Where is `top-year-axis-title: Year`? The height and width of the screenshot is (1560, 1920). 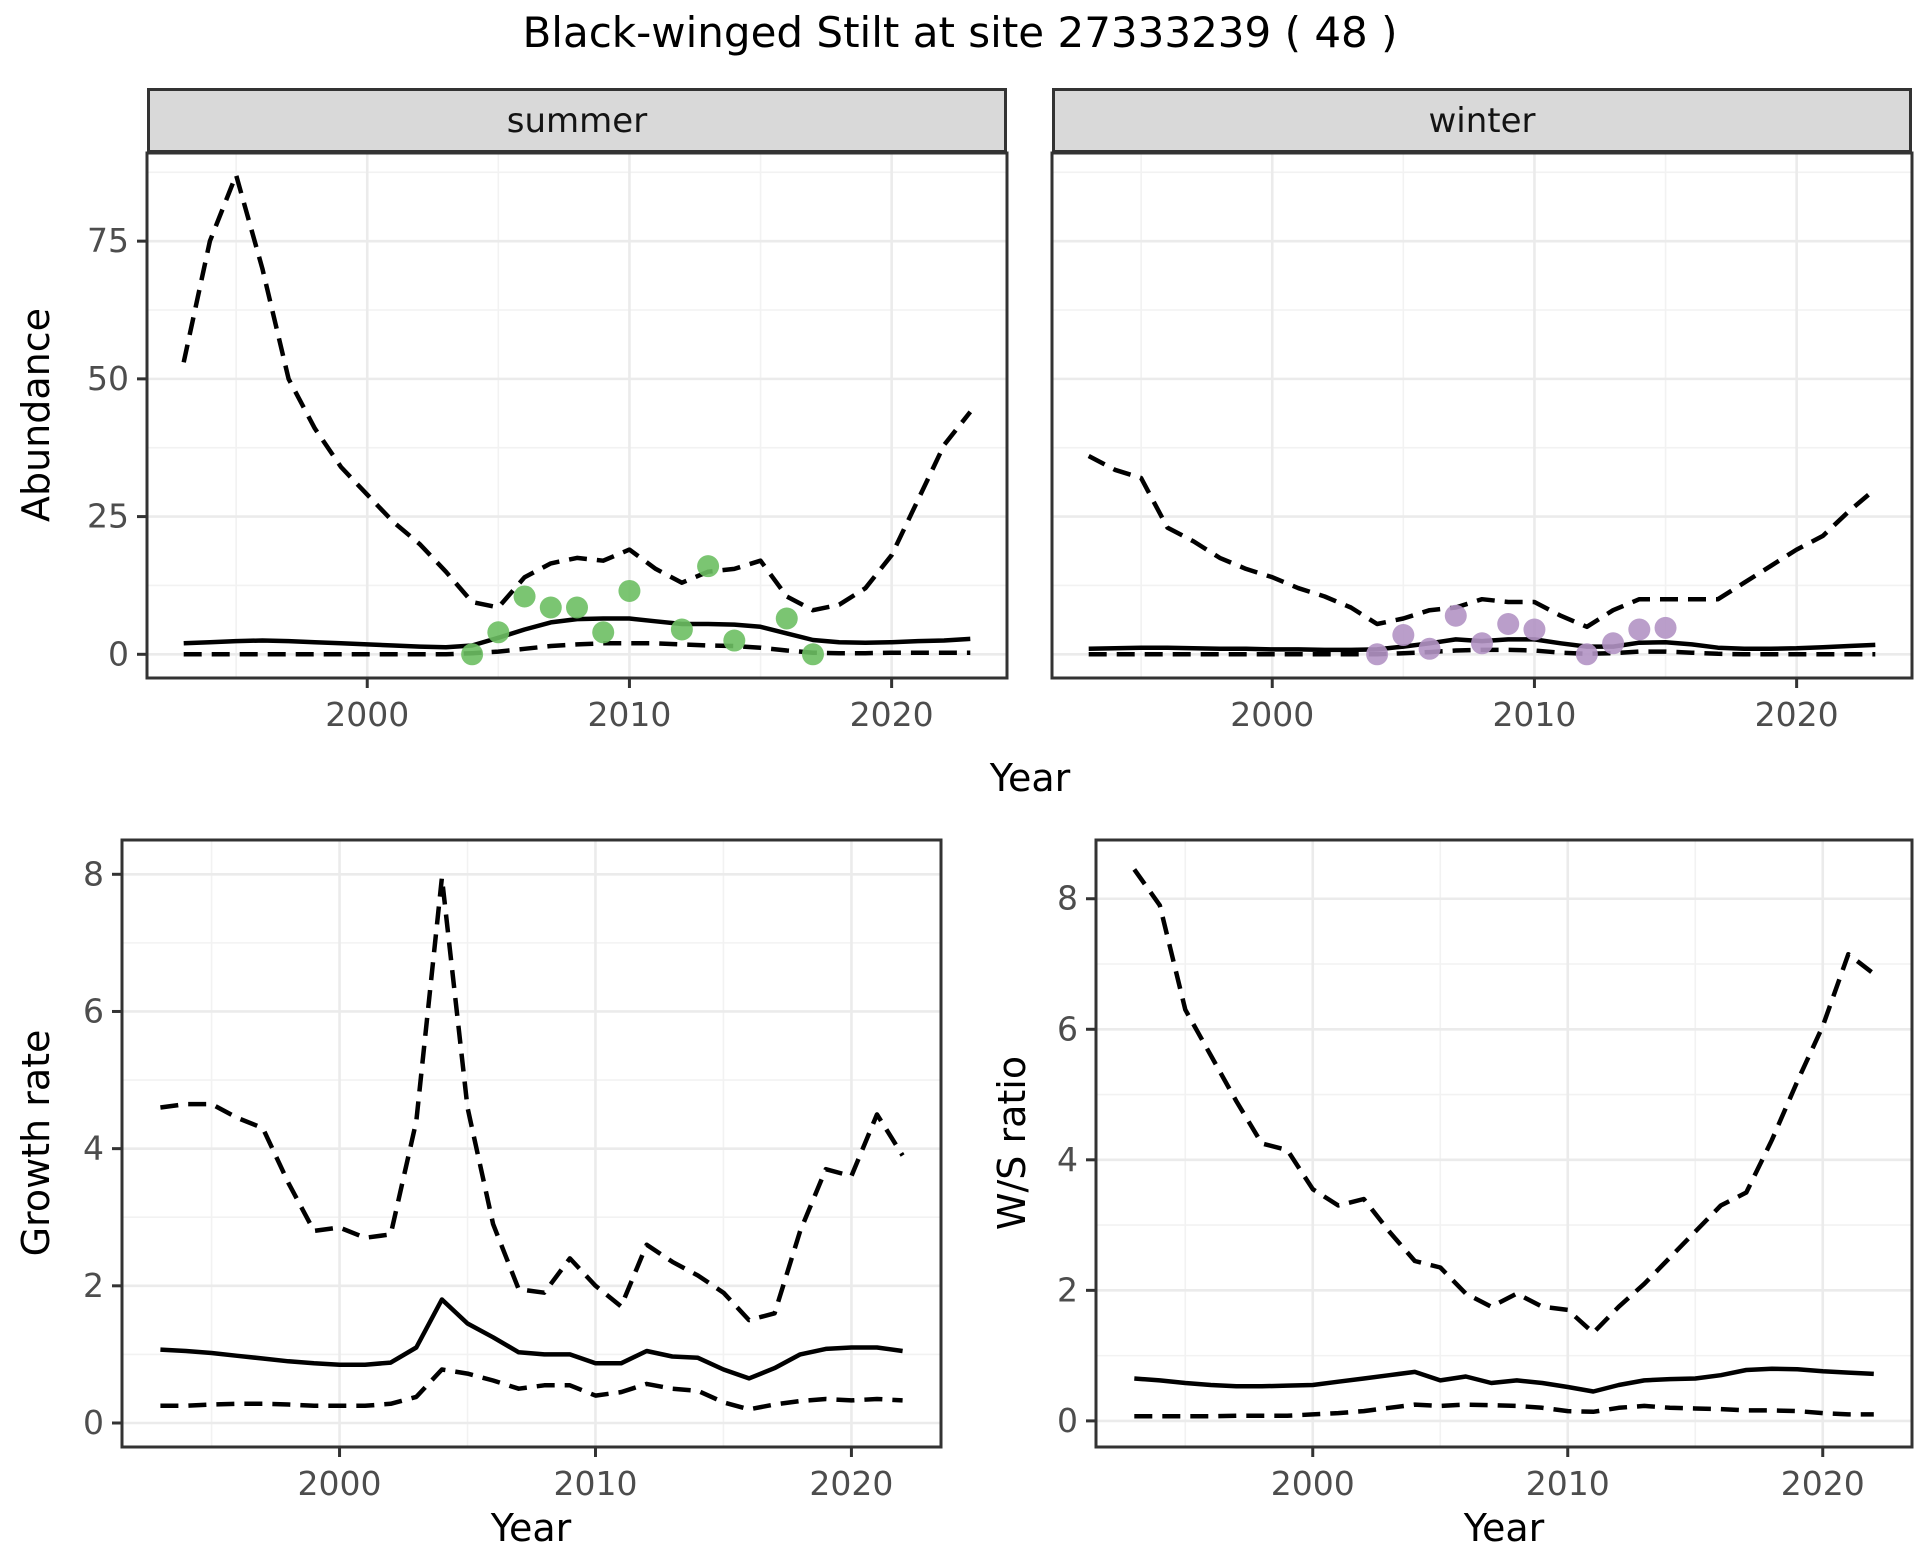
top-year-axis-title: Year is located at coordinates (1030, 778).